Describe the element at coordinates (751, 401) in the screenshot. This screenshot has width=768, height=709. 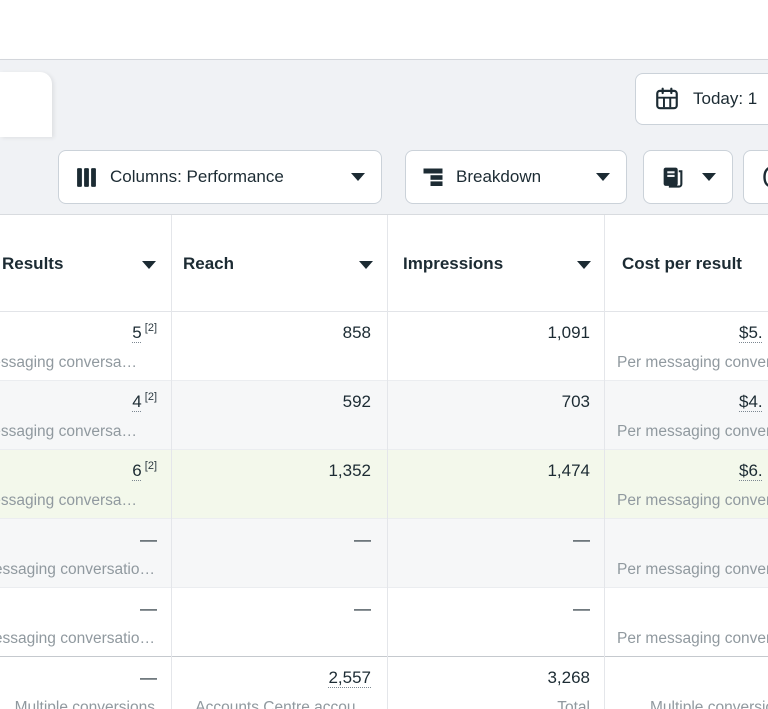
I see `cost-per-result-value: $4.` at that location.